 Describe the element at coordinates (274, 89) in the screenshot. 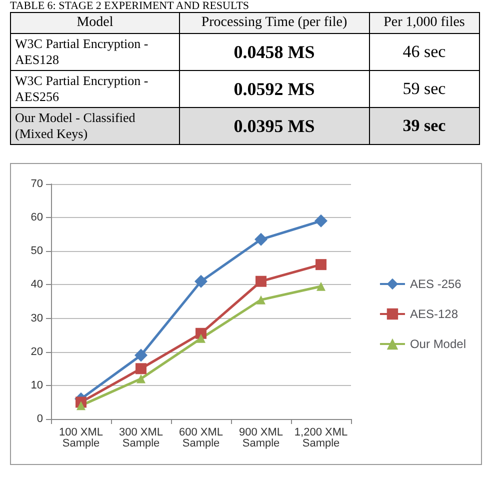

I see `text: 0.0592 MS` at that location.